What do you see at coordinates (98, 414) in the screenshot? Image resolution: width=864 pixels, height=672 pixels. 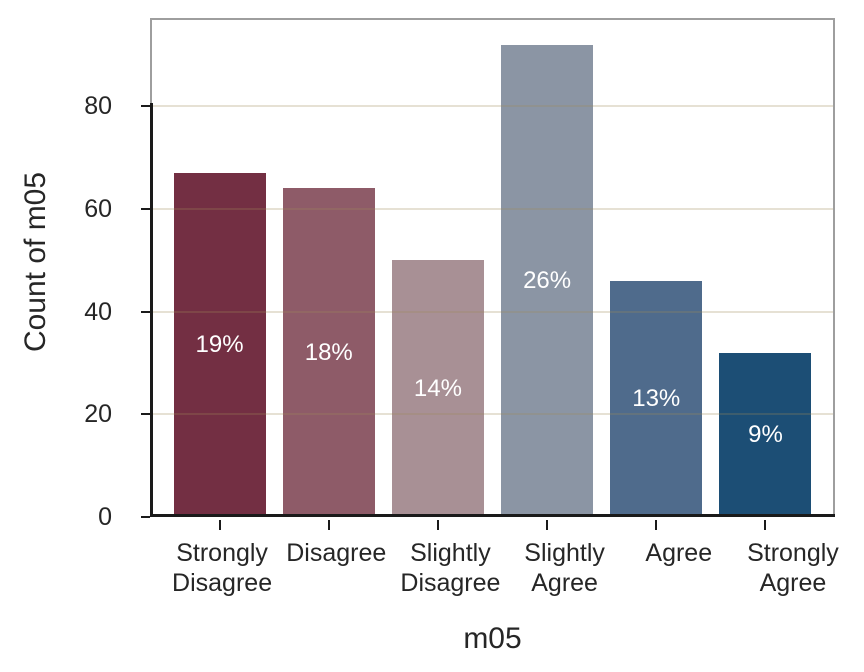 I see `y-tick-label-20: 20` at bounding box center [98, 414].